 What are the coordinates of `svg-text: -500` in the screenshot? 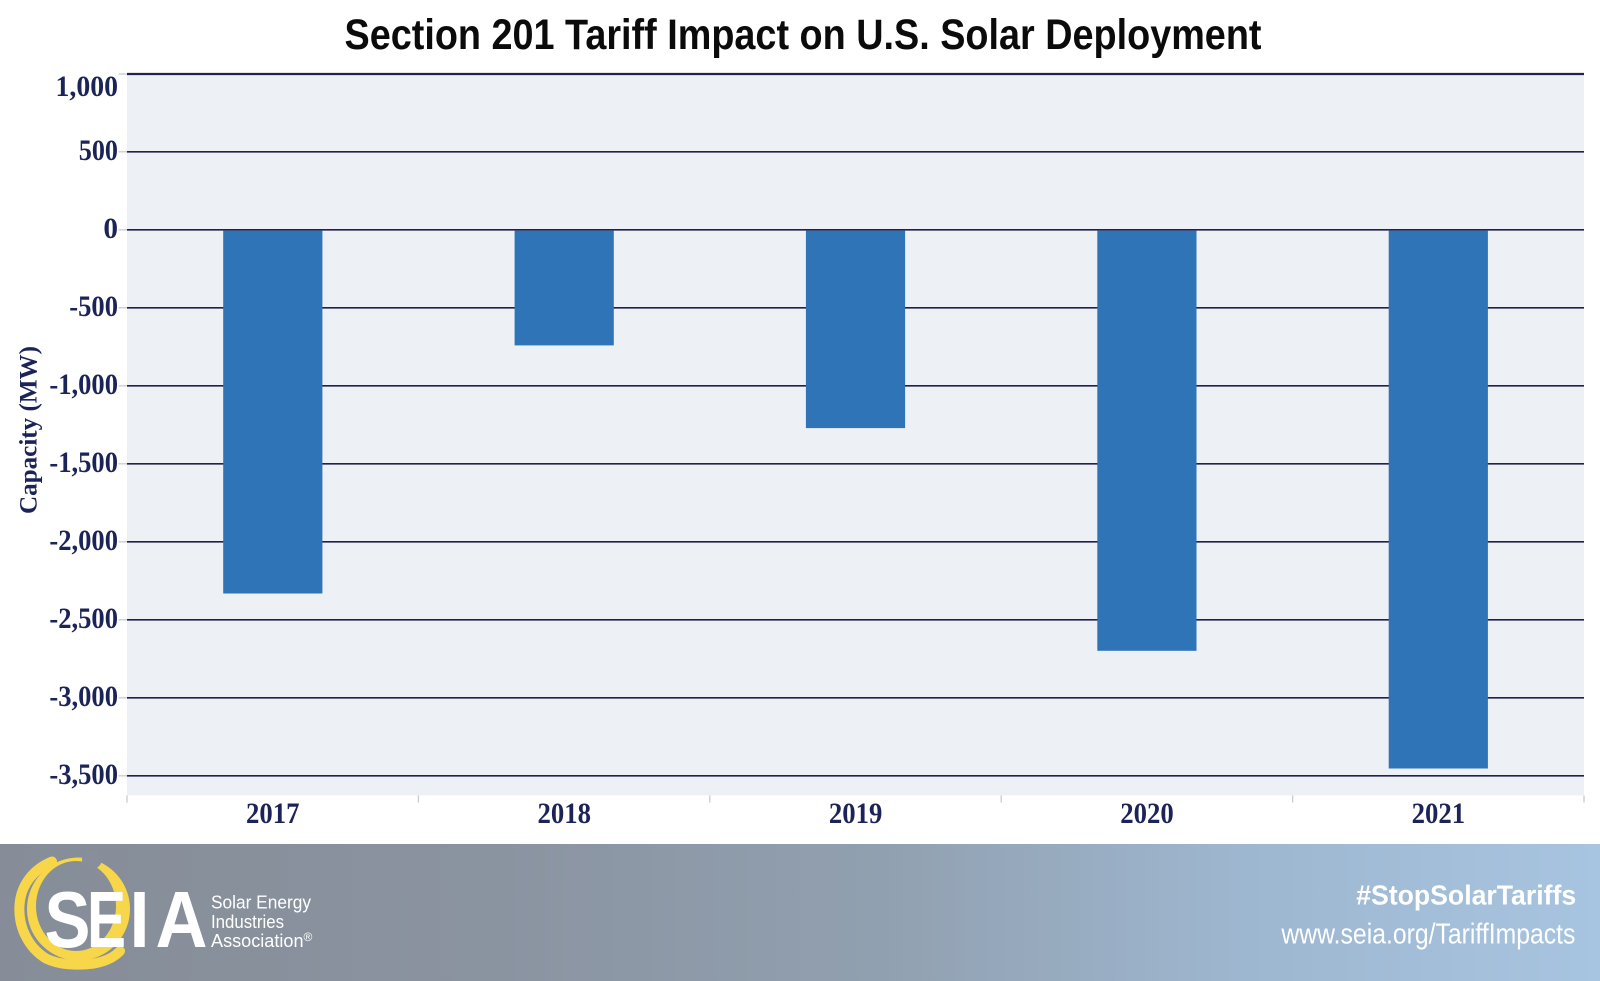 It's located at (93, 307).